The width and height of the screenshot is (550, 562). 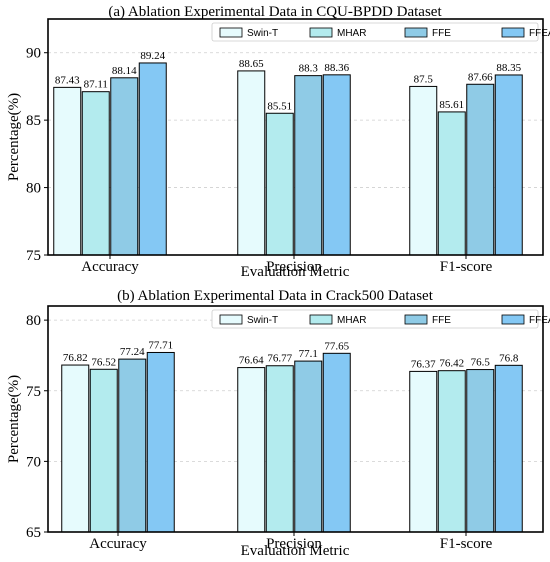 I want to click on y-tick-label: 90, so click(x=33, y=54).